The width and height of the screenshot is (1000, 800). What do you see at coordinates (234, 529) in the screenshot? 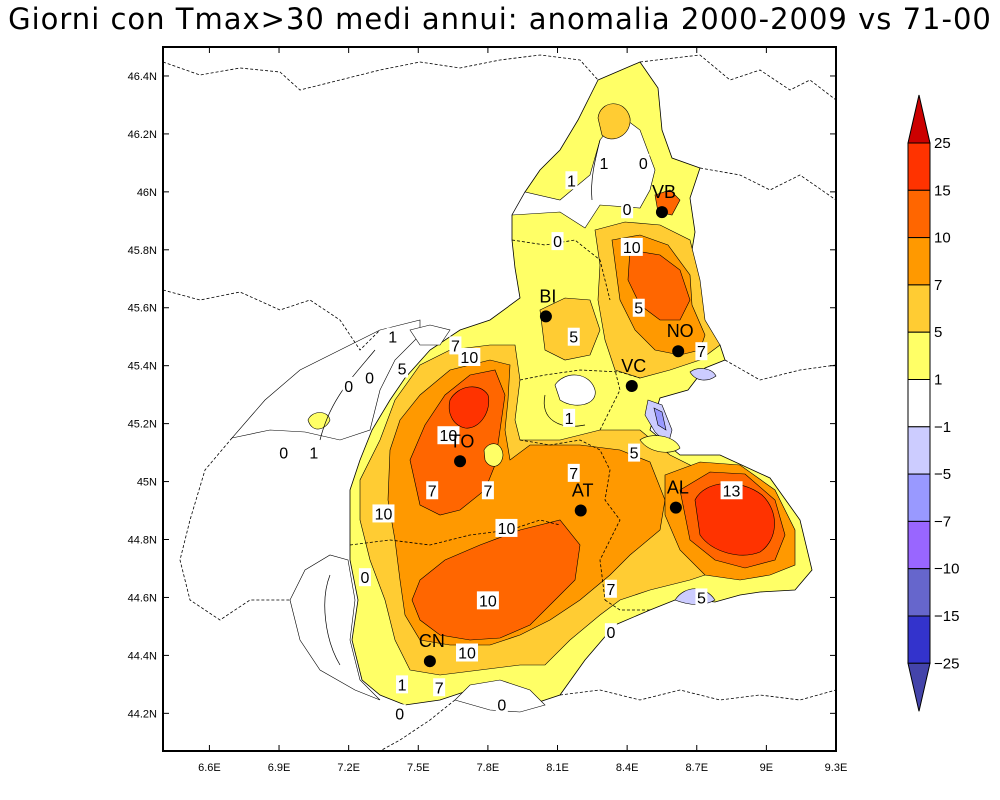
I see `france-border-south` at bounding box center [234, 529].